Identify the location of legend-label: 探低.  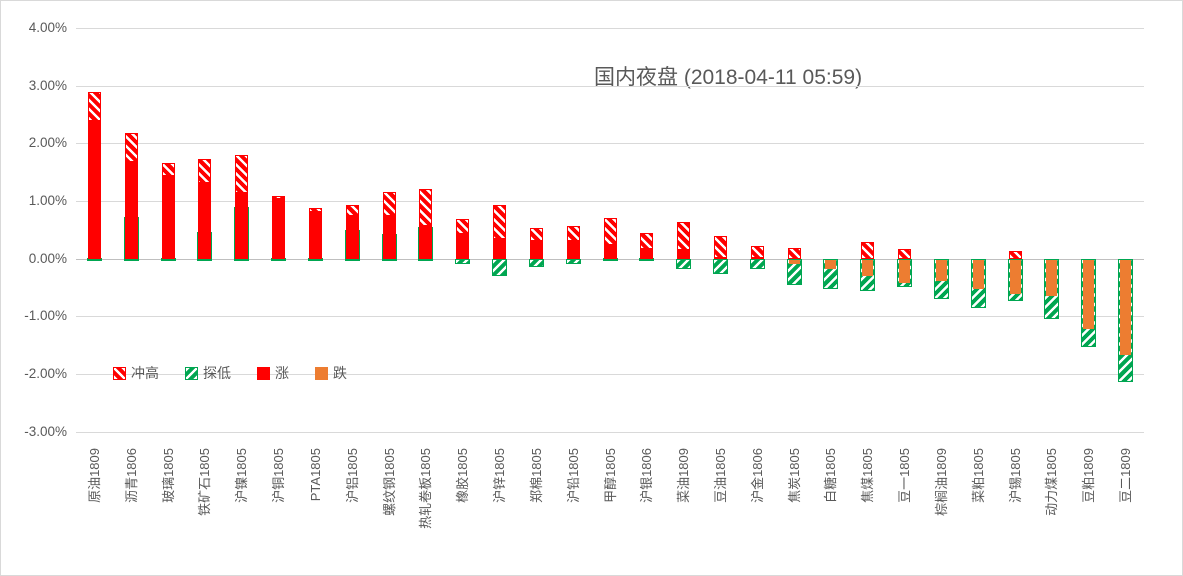
(217, 373).